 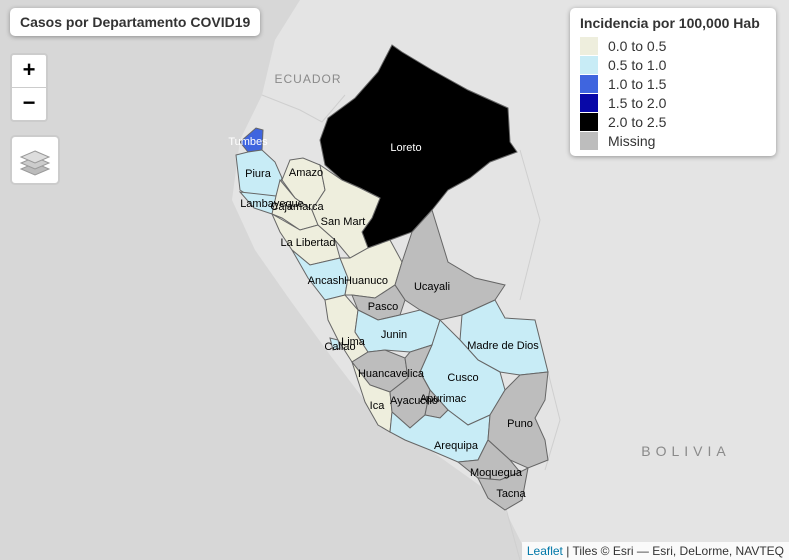 I want to click on legend-item: 1.5 to 2.0, so click(x=673, y=102).